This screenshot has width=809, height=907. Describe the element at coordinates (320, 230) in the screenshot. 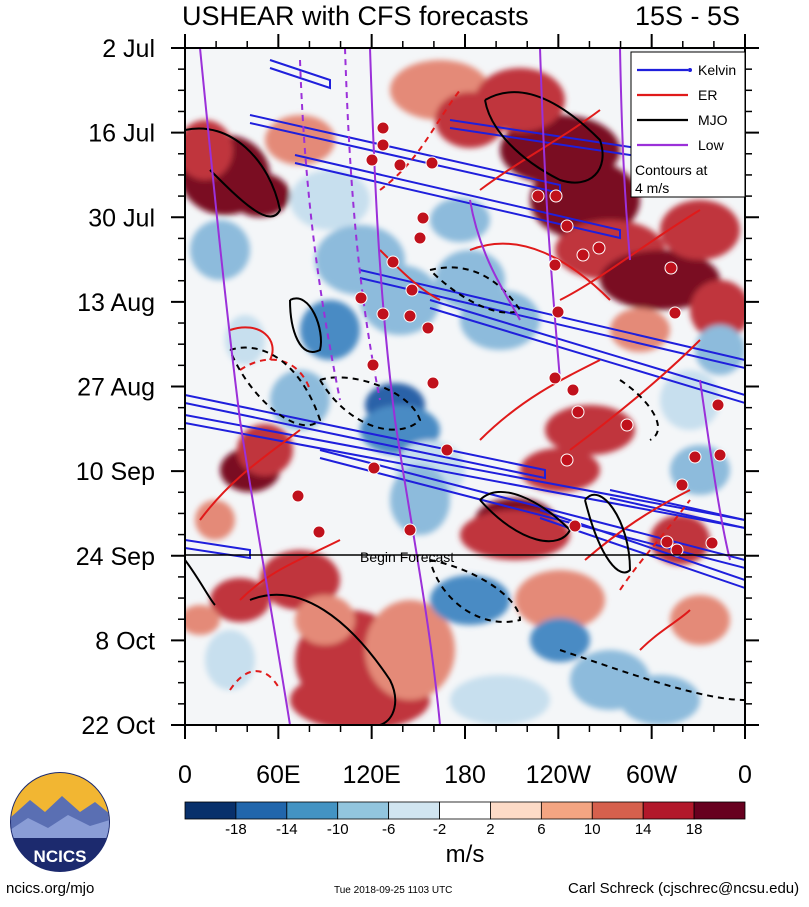

I see `low-contour-negative` at that location.